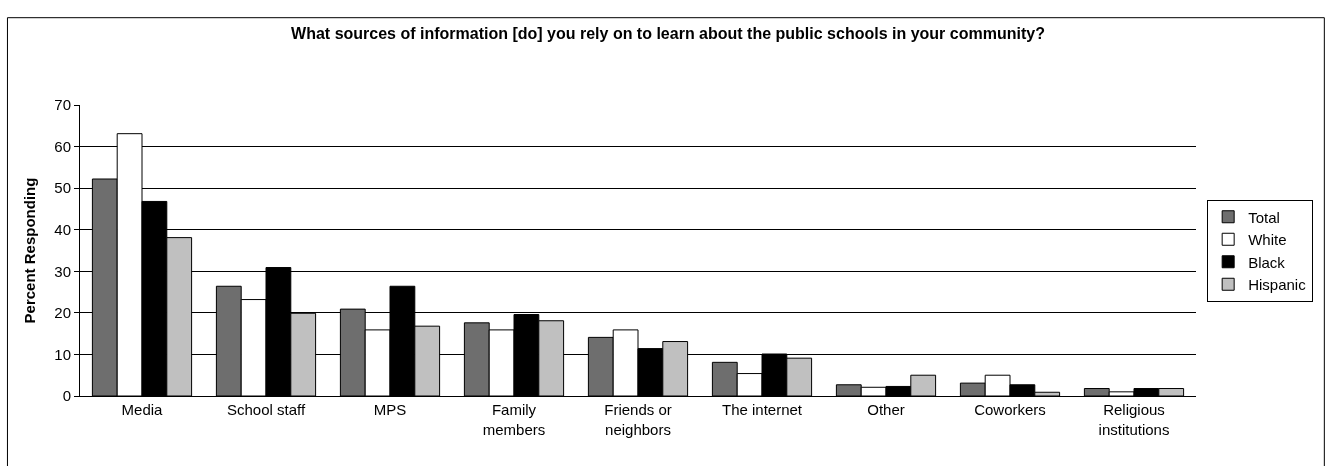 The width and height of the screenshot is (1336, 466). I want to click on x-tick-label: Friends or neighbors, so click(638, 419).